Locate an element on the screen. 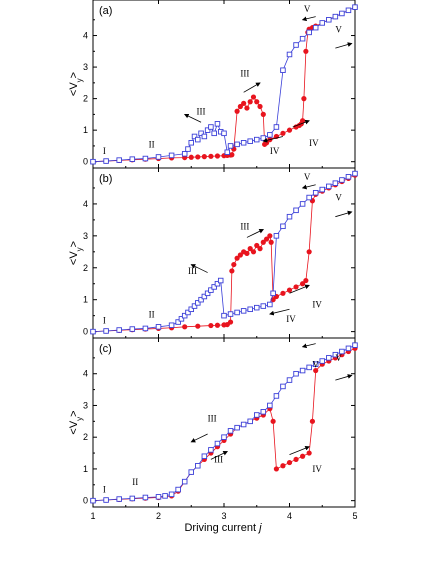 This screenshot has width=436, height=564. x-tick-label: 2 is located at coordinates (158, 516).